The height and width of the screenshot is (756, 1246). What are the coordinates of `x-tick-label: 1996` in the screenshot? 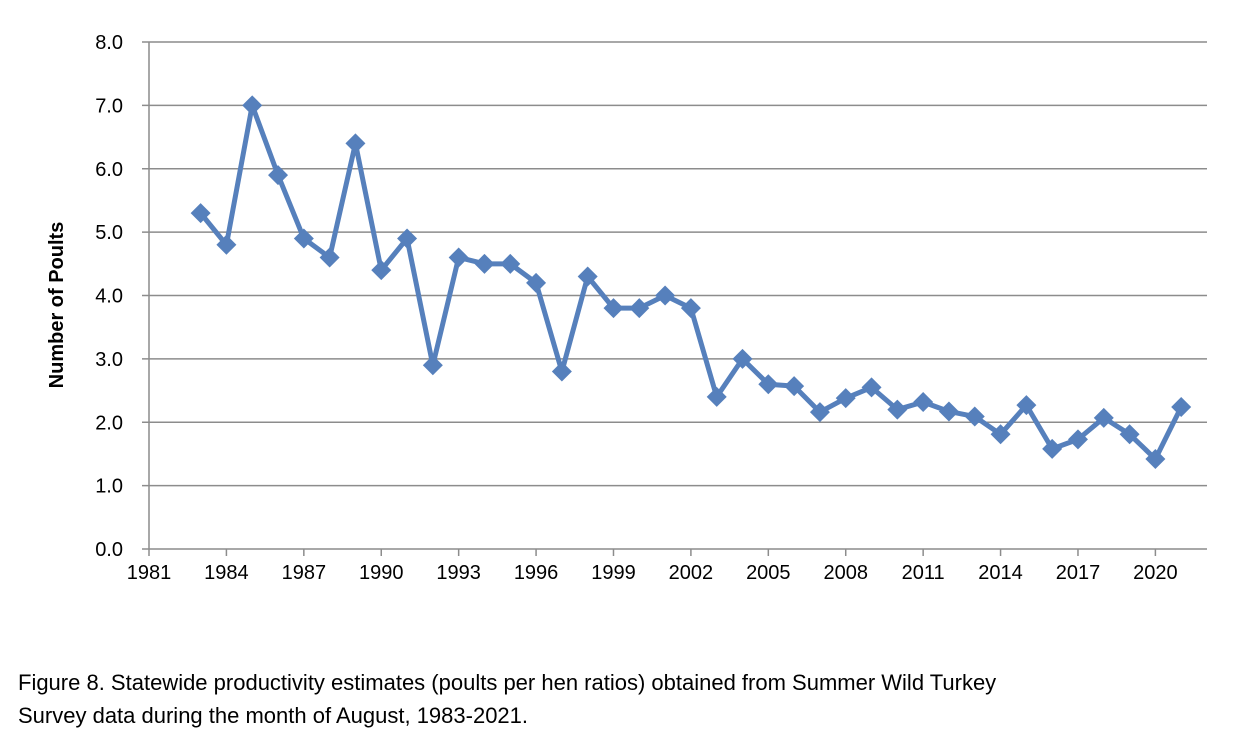 It's located at (536, 573).